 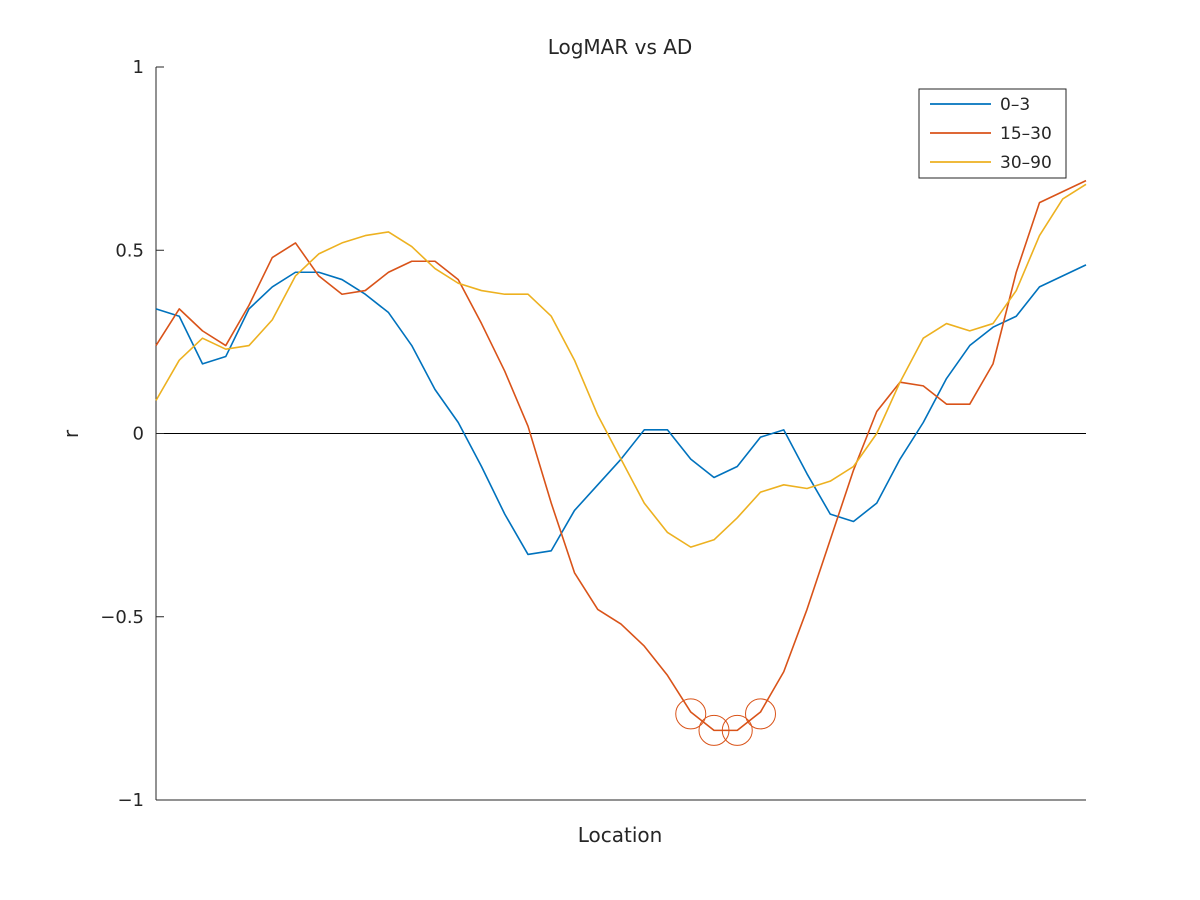 What do you see at coordinates (1026, 163) in the screenshot?
I see `legend-entry-label: 30–90` at bounding box center [1026, 163].